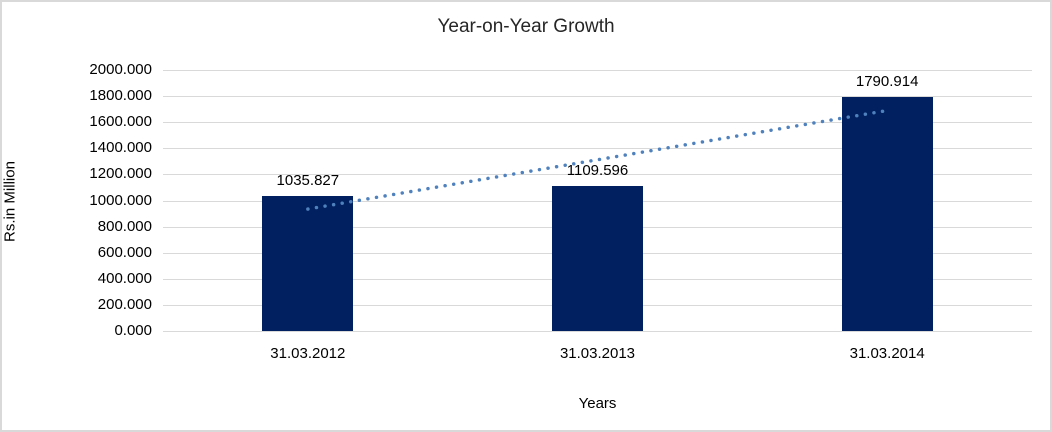  I want to click on y-tick-label: 600.000, so click(124, 252).